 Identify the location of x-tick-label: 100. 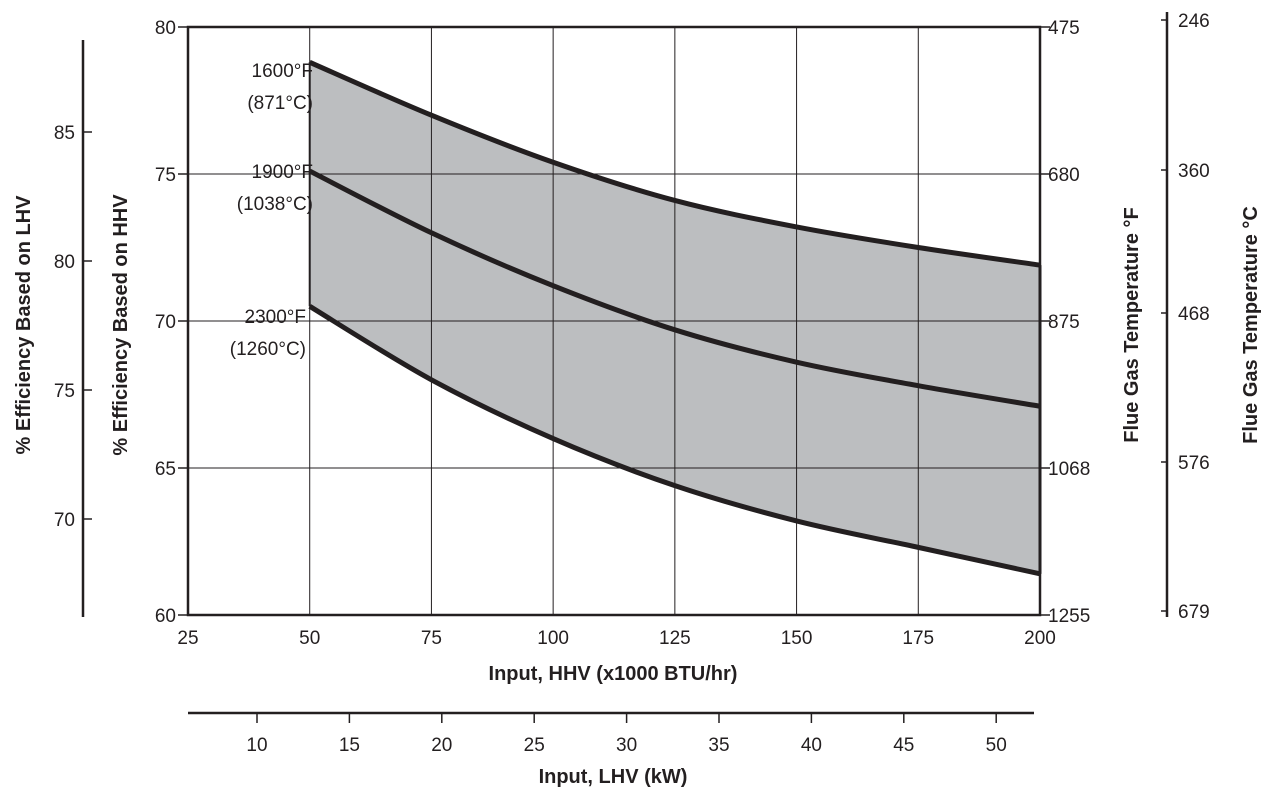
(553, 638).